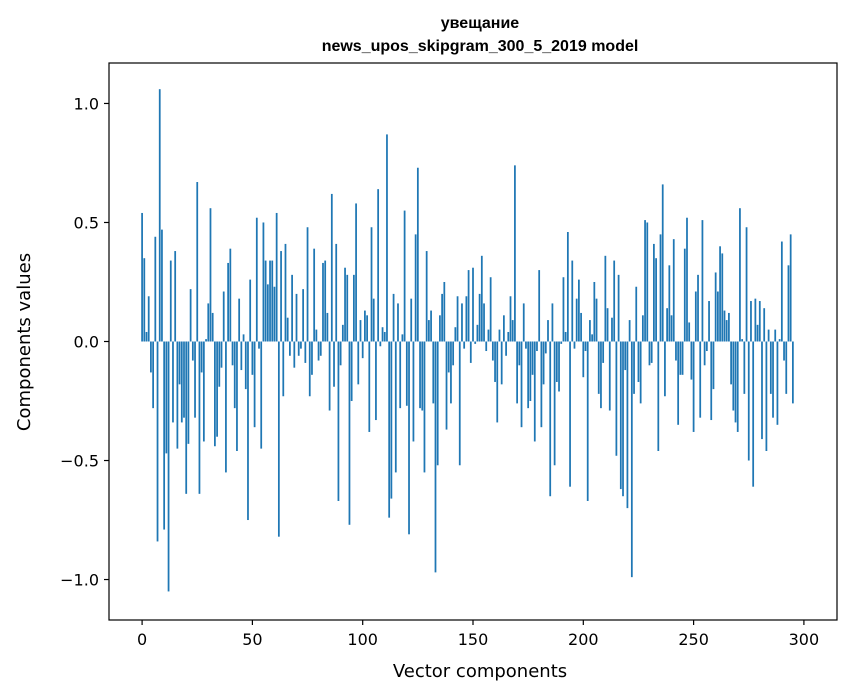 The width and height of the screenshot is (867, 696). What do you see at coordinates (79, 580) in the screenshot?
I see `y-tick-label: −1.0` at bounding box center [79, 580].